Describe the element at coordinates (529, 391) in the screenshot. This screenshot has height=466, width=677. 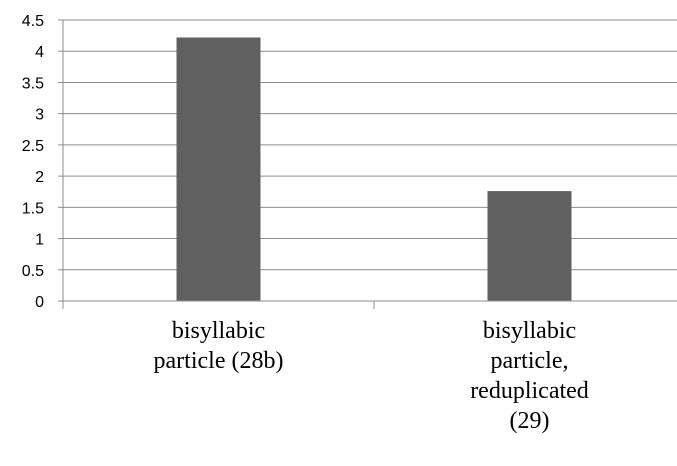
I see `x-category-label-line: reduplicated` at that location.